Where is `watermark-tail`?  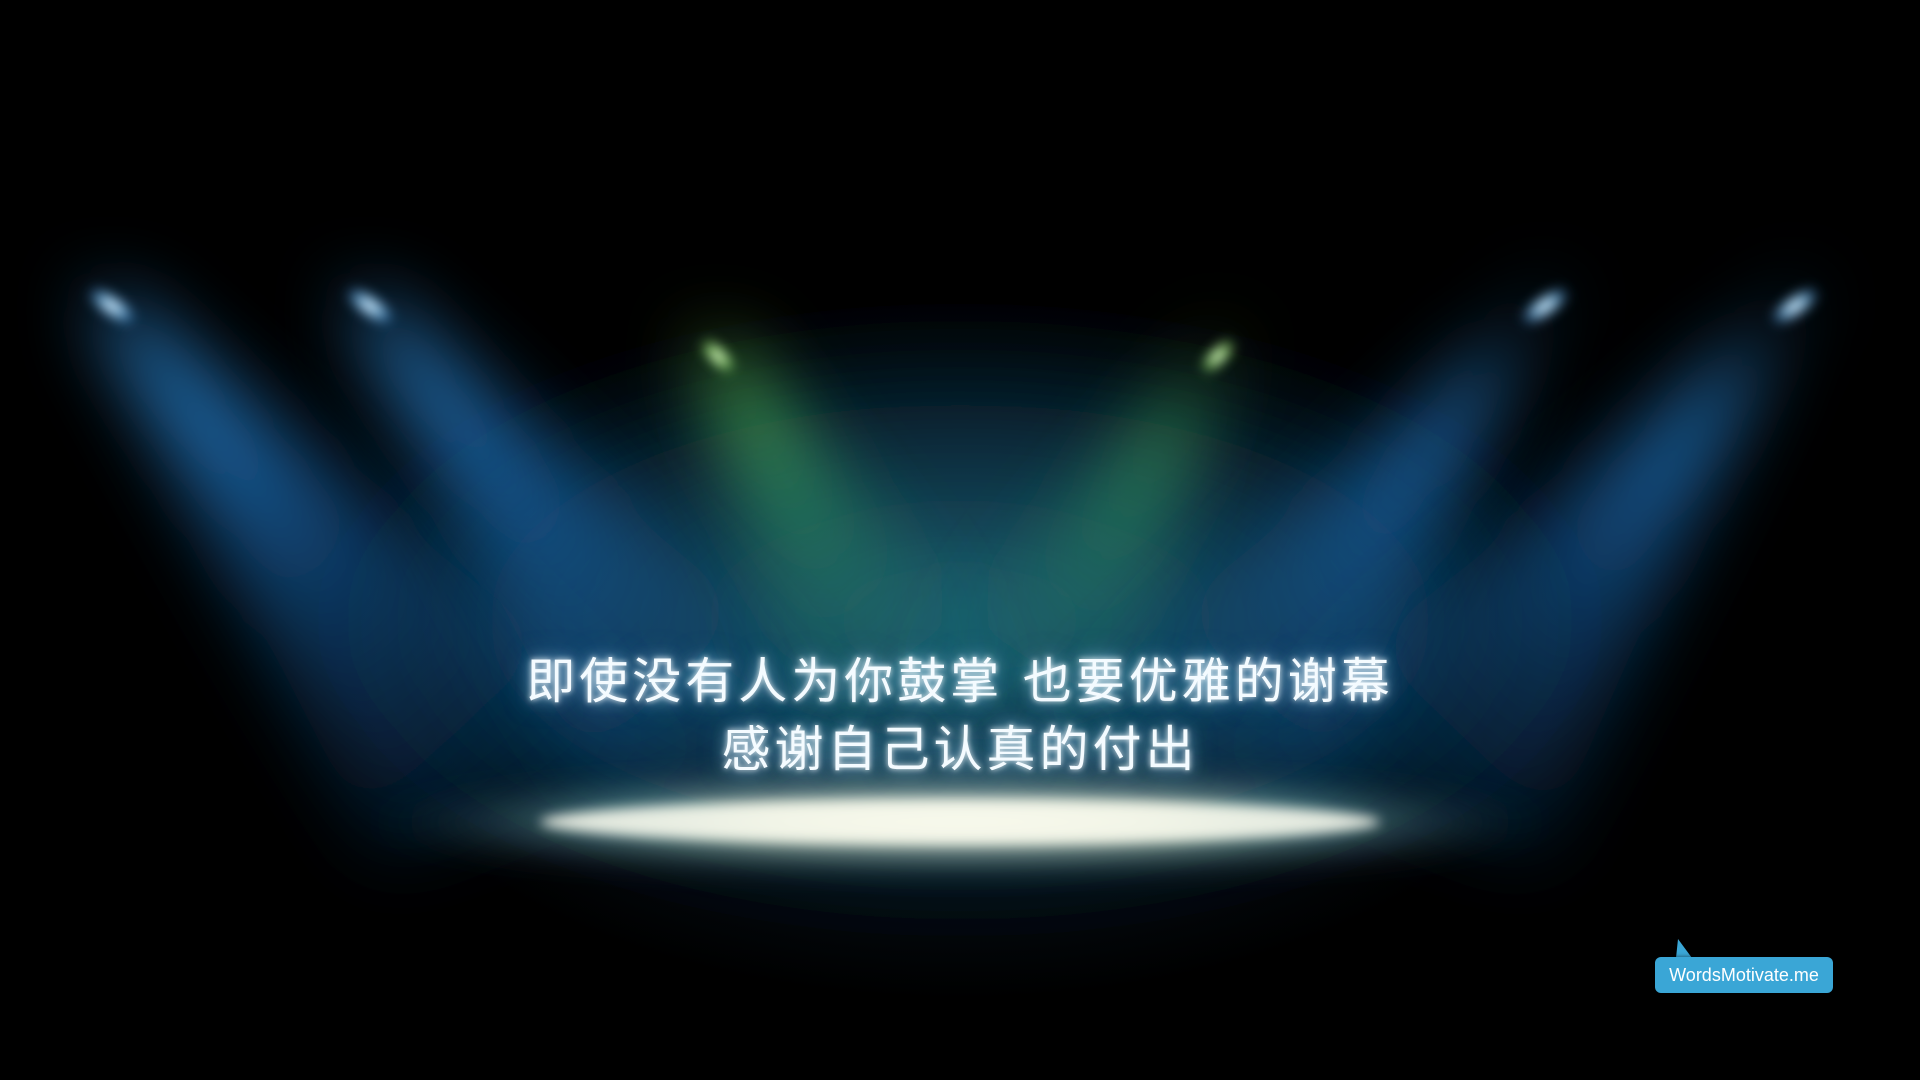 watermark-tail is located at coordinates (1684, 948).